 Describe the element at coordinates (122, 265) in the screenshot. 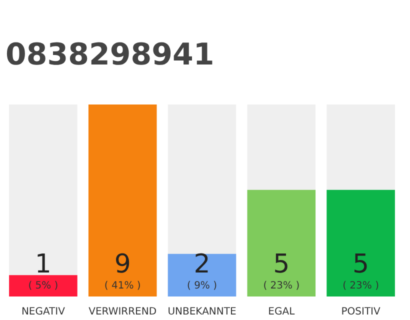

I see `data-label: 9` at that location.